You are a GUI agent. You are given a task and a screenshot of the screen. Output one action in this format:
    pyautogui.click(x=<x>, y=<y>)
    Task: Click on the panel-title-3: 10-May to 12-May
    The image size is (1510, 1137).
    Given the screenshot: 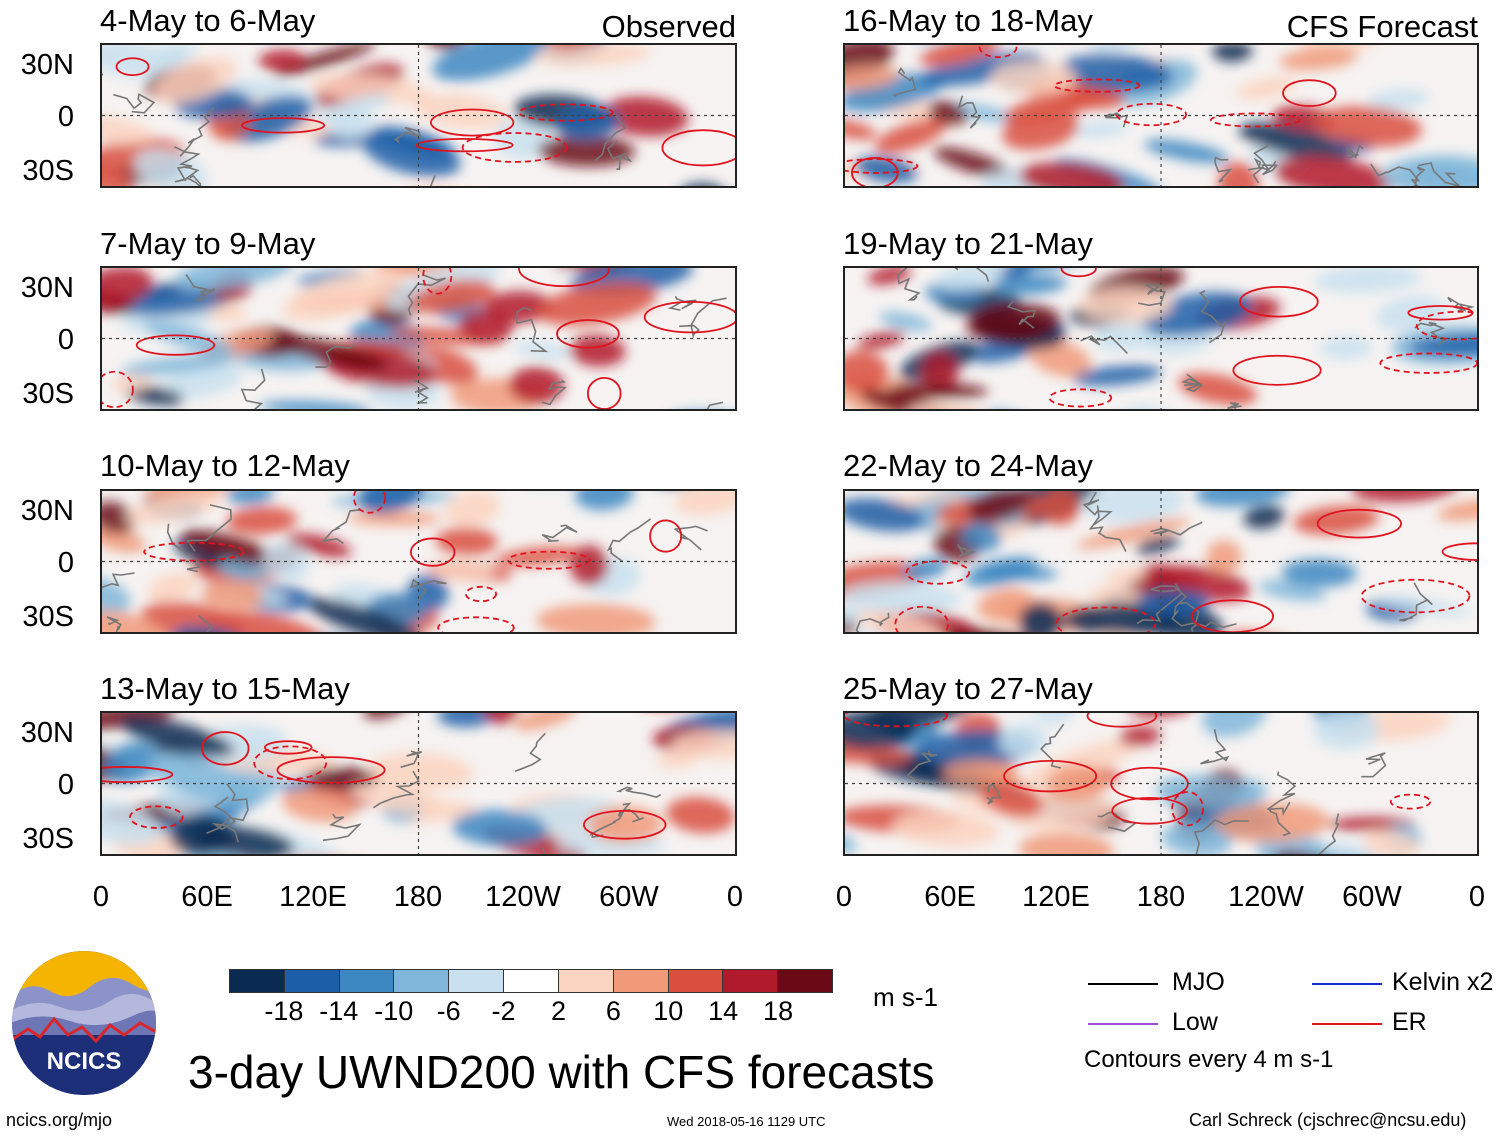 What is the action you would take?
    pyautogui.click(x=225, y=465)
    